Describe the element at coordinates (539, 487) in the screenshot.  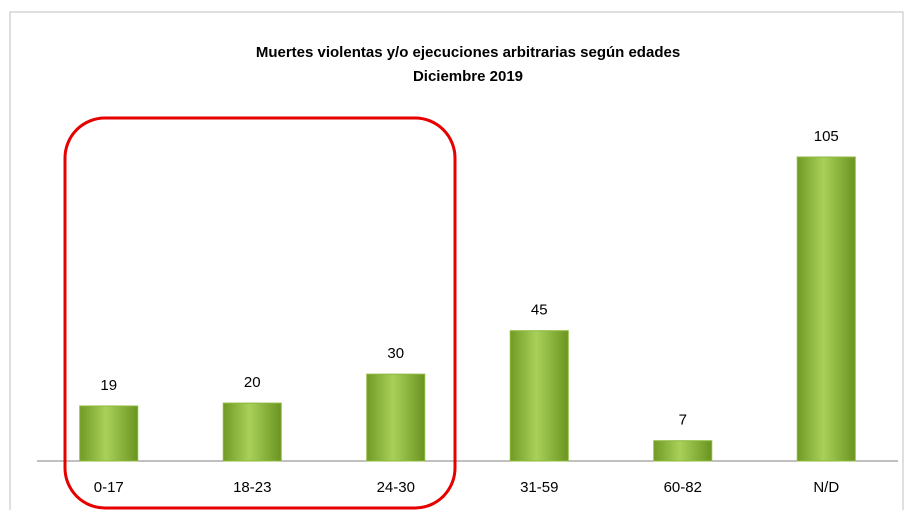
I see `x-tick-label: 31-59` at that location.